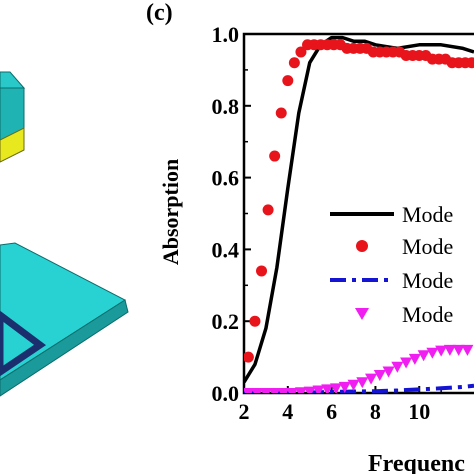  What do you see at coordinates (244, 411) in the screenshot?
I see `x-tick-label: 2` at bounding box center [244, 411].